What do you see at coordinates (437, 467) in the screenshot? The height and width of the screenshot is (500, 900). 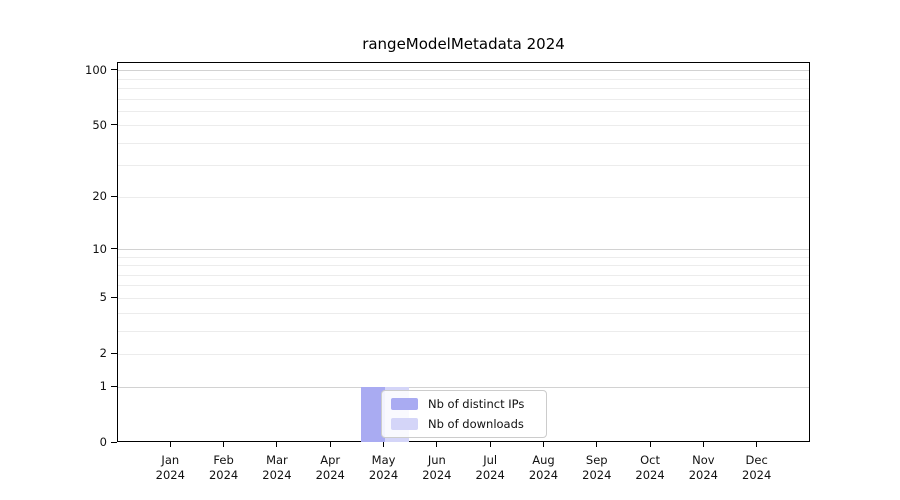 I see `x-tick-label: Jun 2024` at bounding box center [437, 467].